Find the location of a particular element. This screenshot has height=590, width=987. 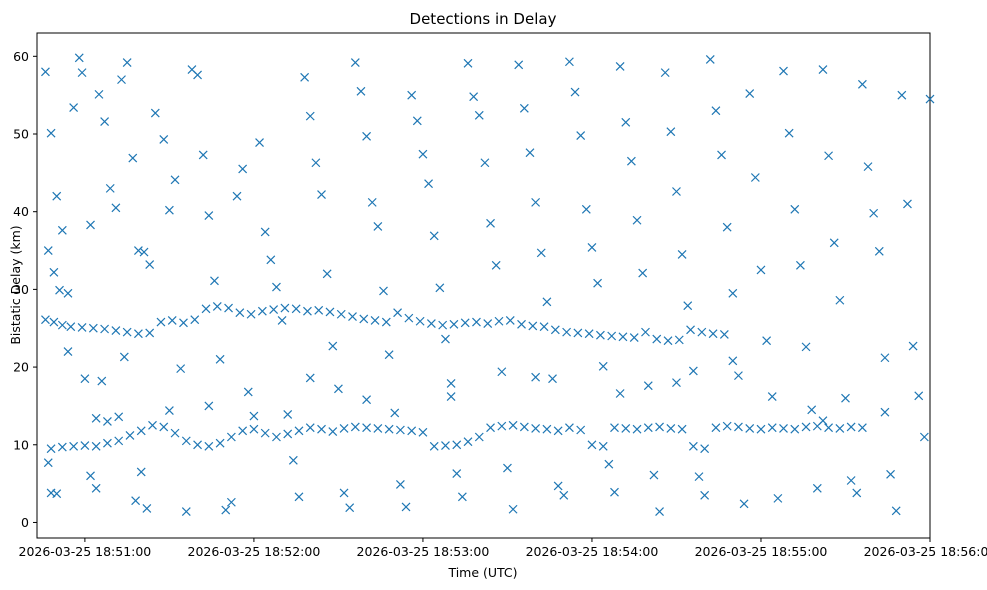

x-tick-label: 2026-03-25 18:52:00 is located at coordinates (254, 551).